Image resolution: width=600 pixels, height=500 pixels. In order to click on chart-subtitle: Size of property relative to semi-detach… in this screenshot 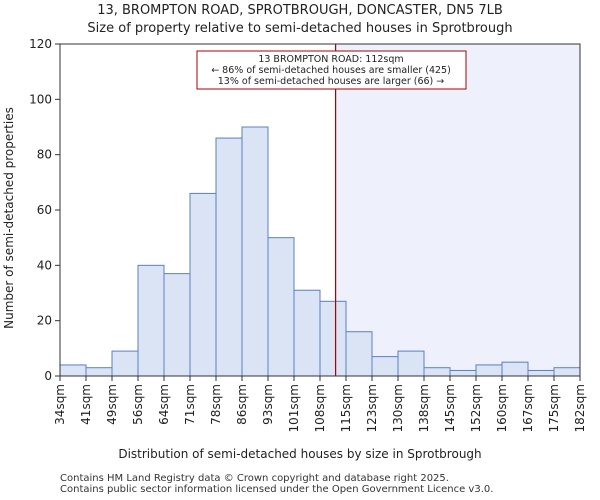, I will do `click(299, 28)`.